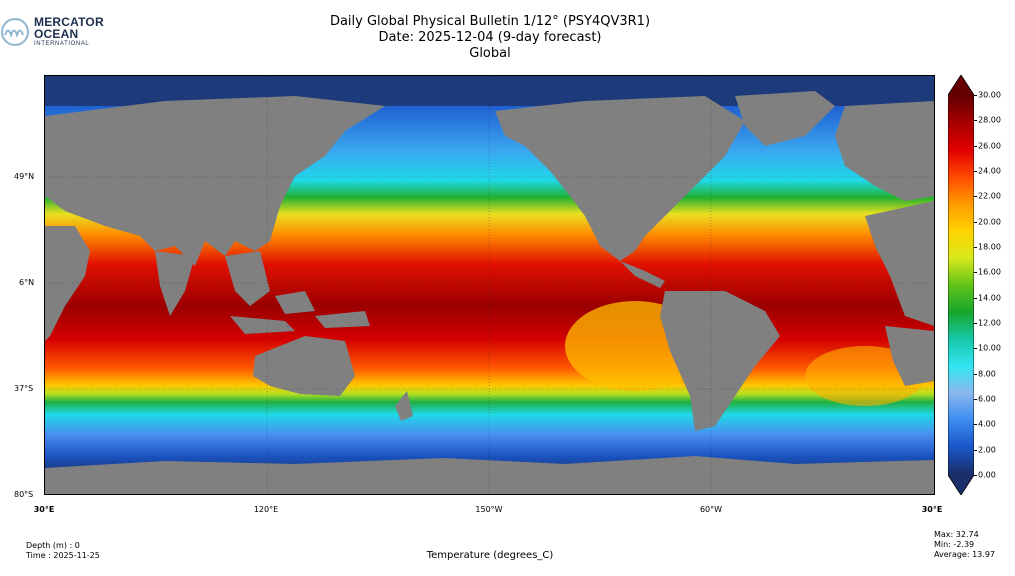 The width and height of the screenshot is (1015, 576). I want to click on mercator-logo, so click(55, 32).